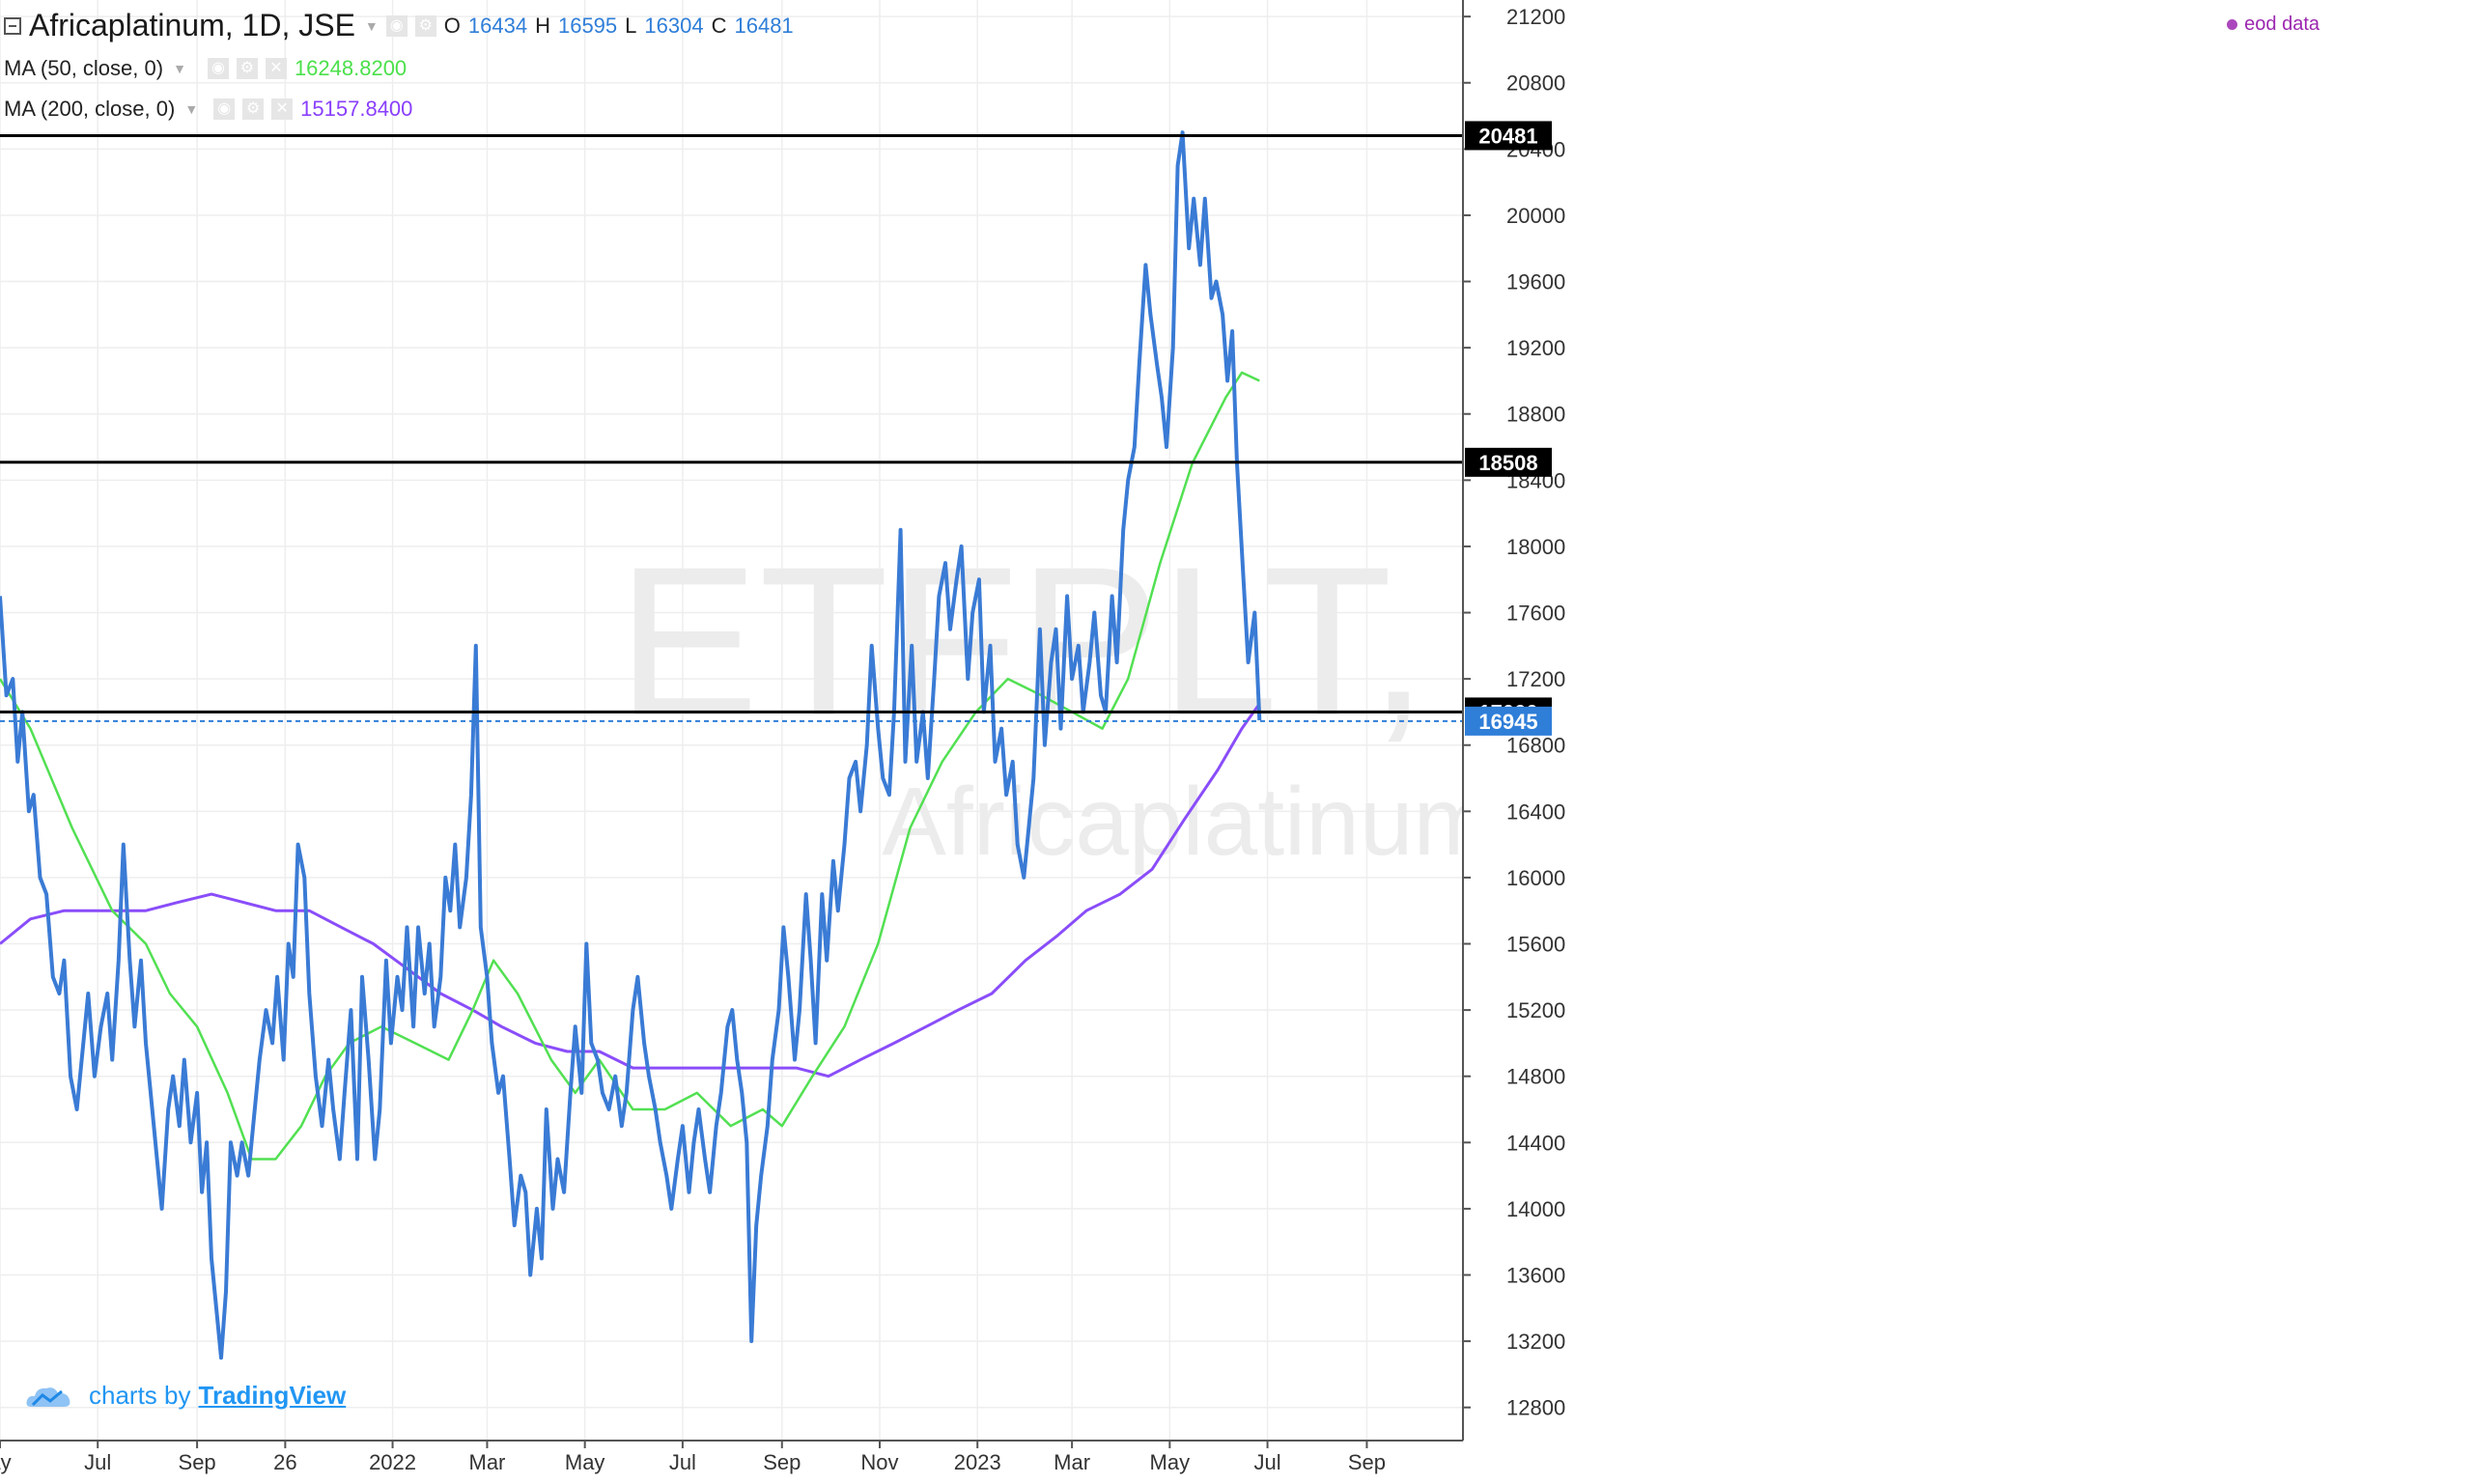 The image size is (2474, 1484). Describe the element at coordinates (1536, 1143) in the screenshot. I see `y-tick-label: 14400` at that location.